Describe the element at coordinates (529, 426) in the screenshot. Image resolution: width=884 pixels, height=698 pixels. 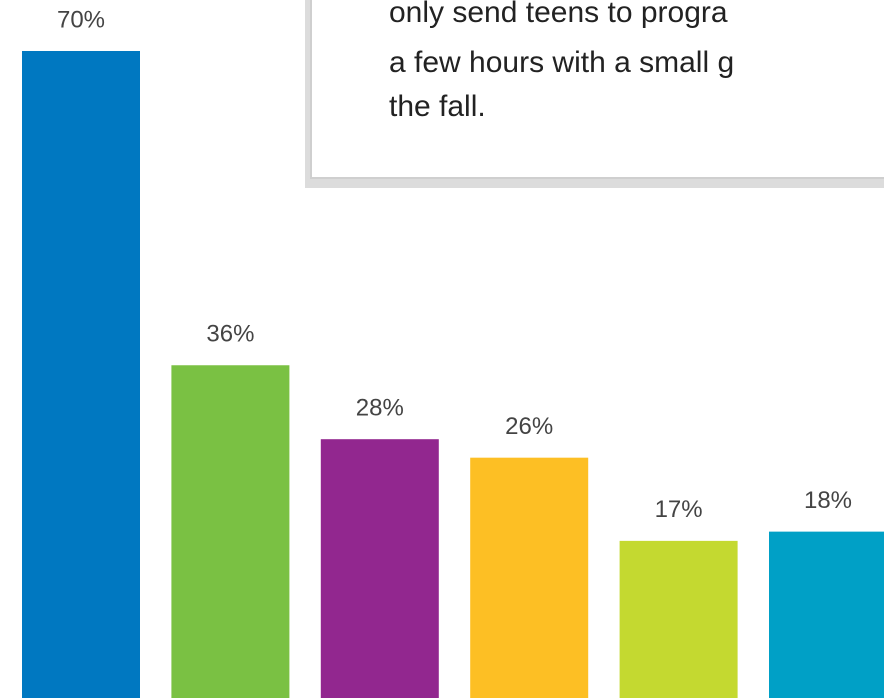
I see `value-label: 26%` at that location.